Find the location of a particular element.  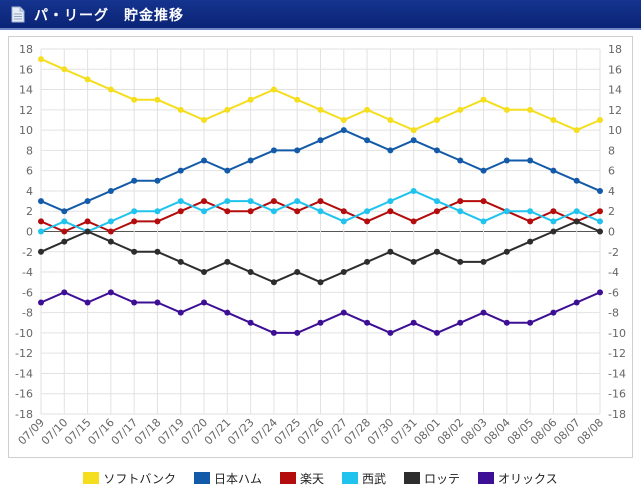

legend-label: オリックス is located at coordinates (528, 479).